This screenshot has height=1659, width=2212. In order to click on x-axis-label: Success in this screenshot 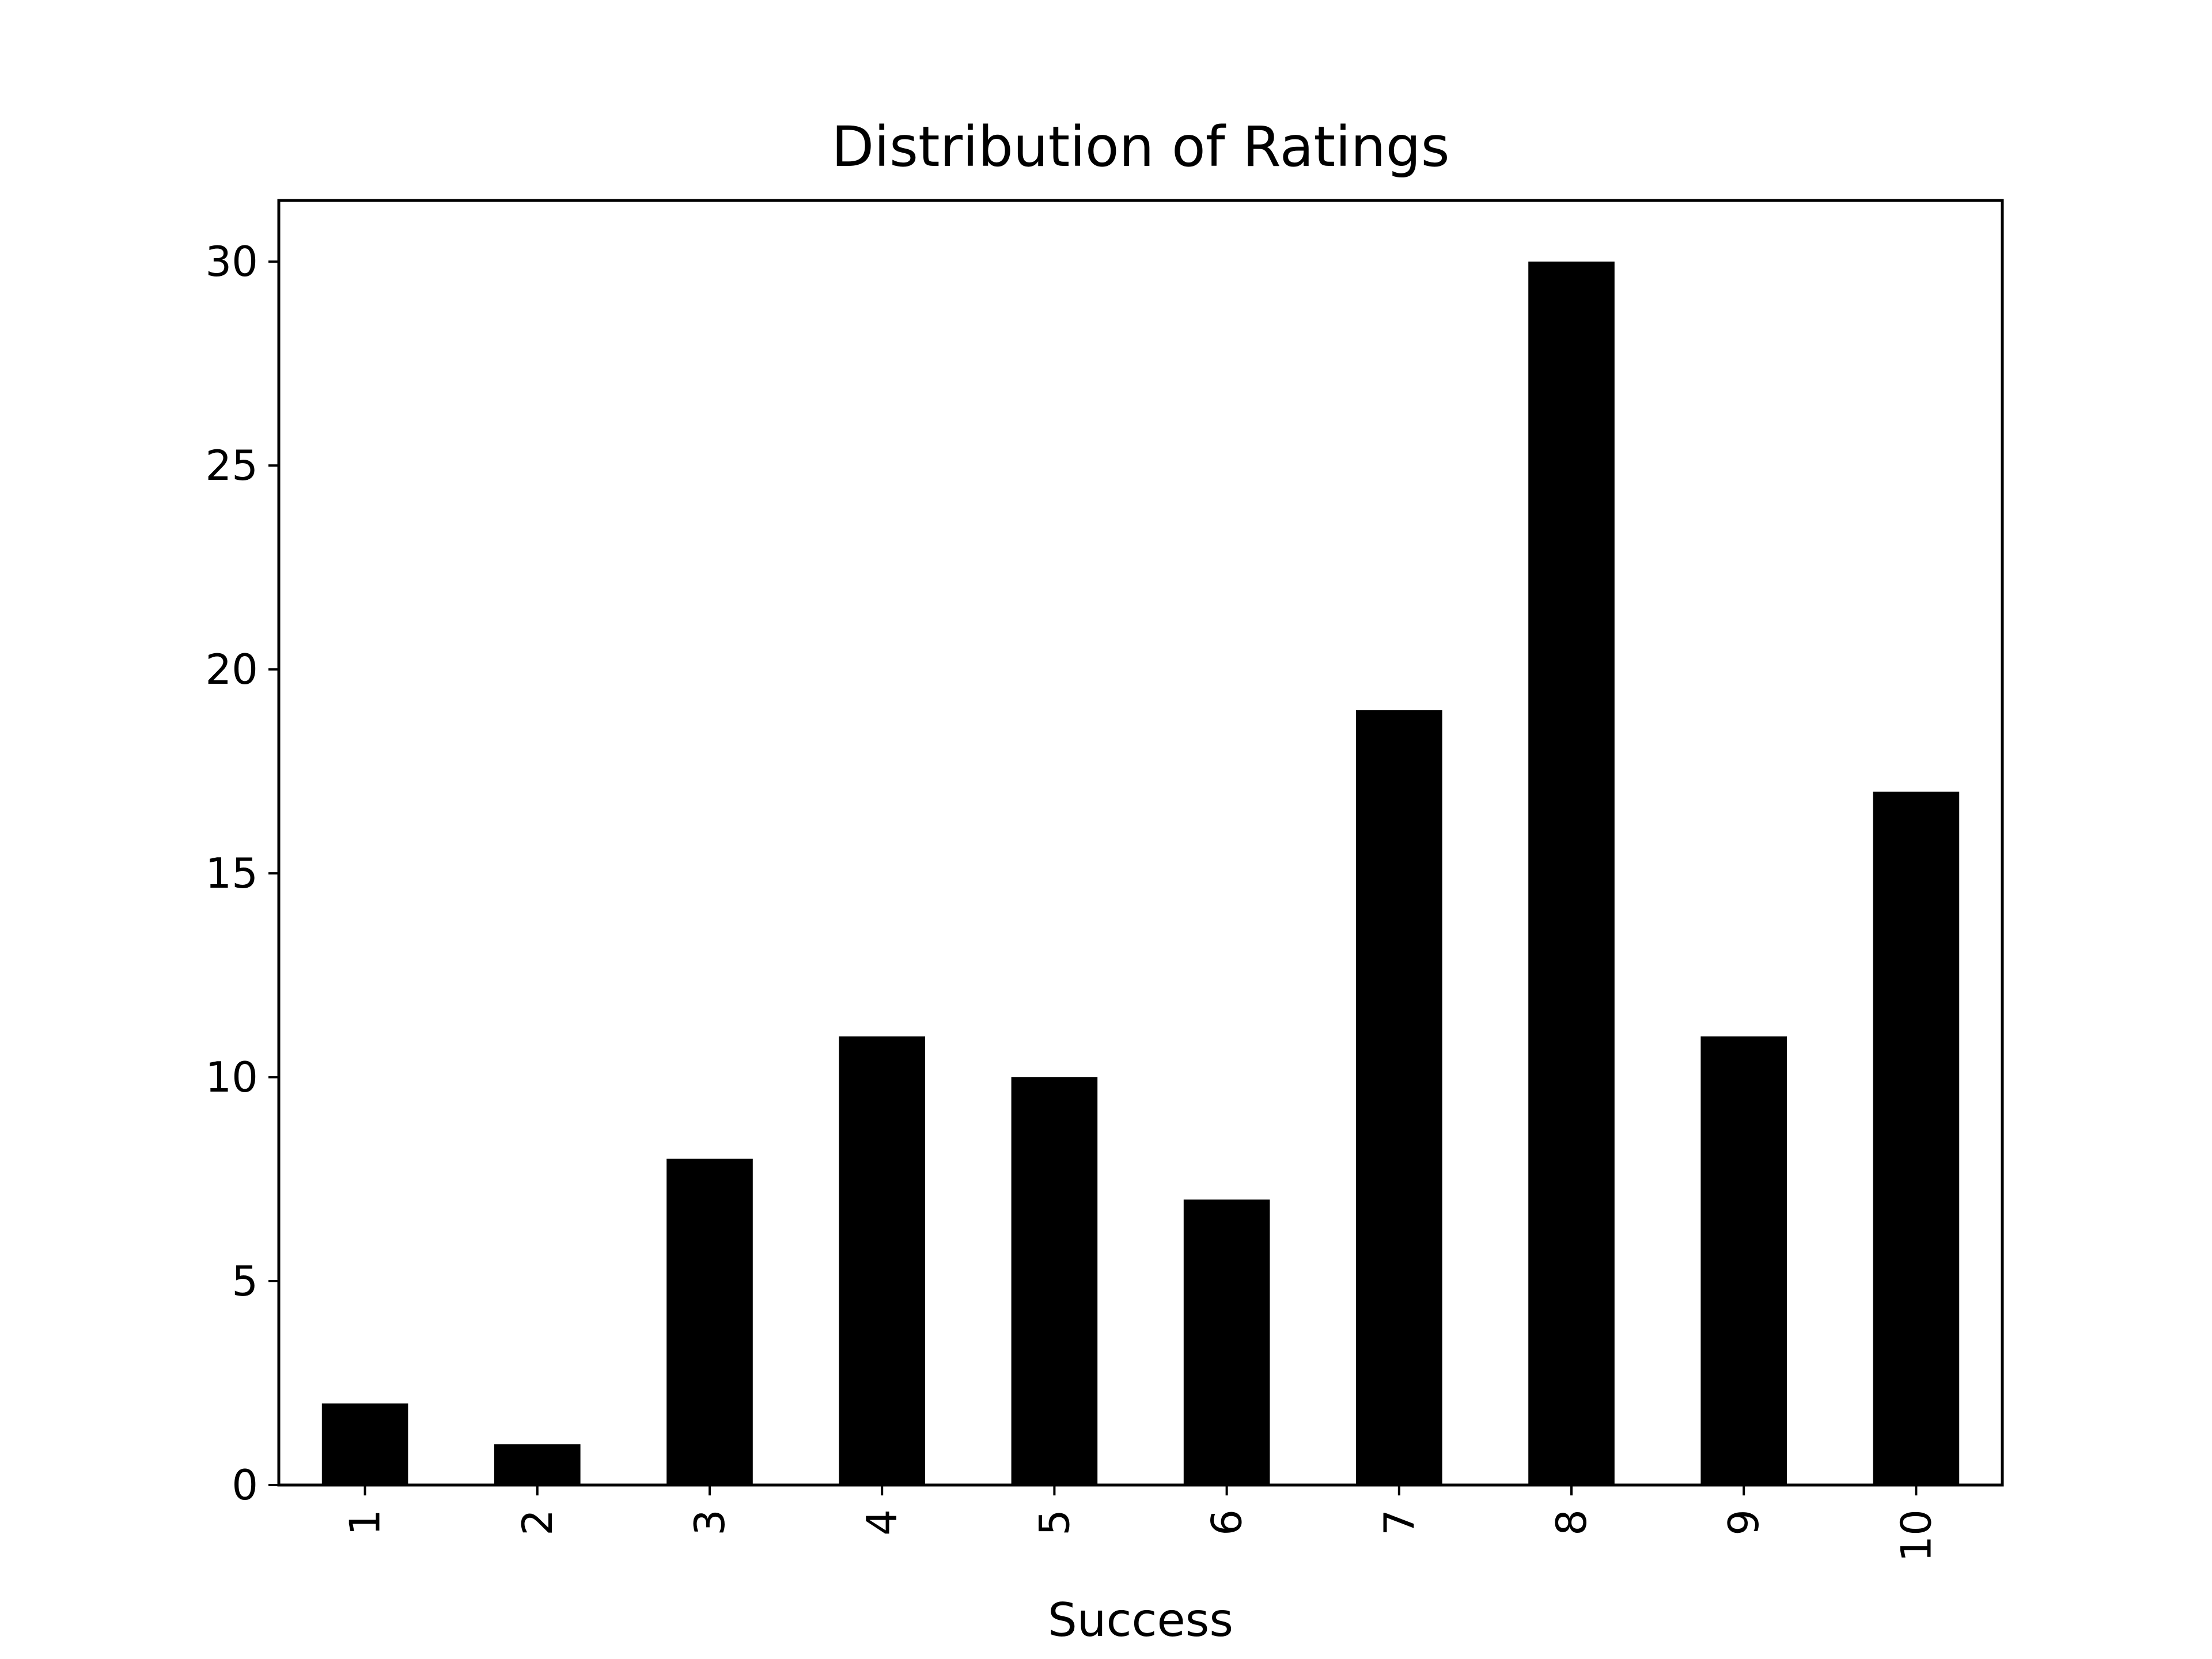, I will do `click(1140, 1620)`.